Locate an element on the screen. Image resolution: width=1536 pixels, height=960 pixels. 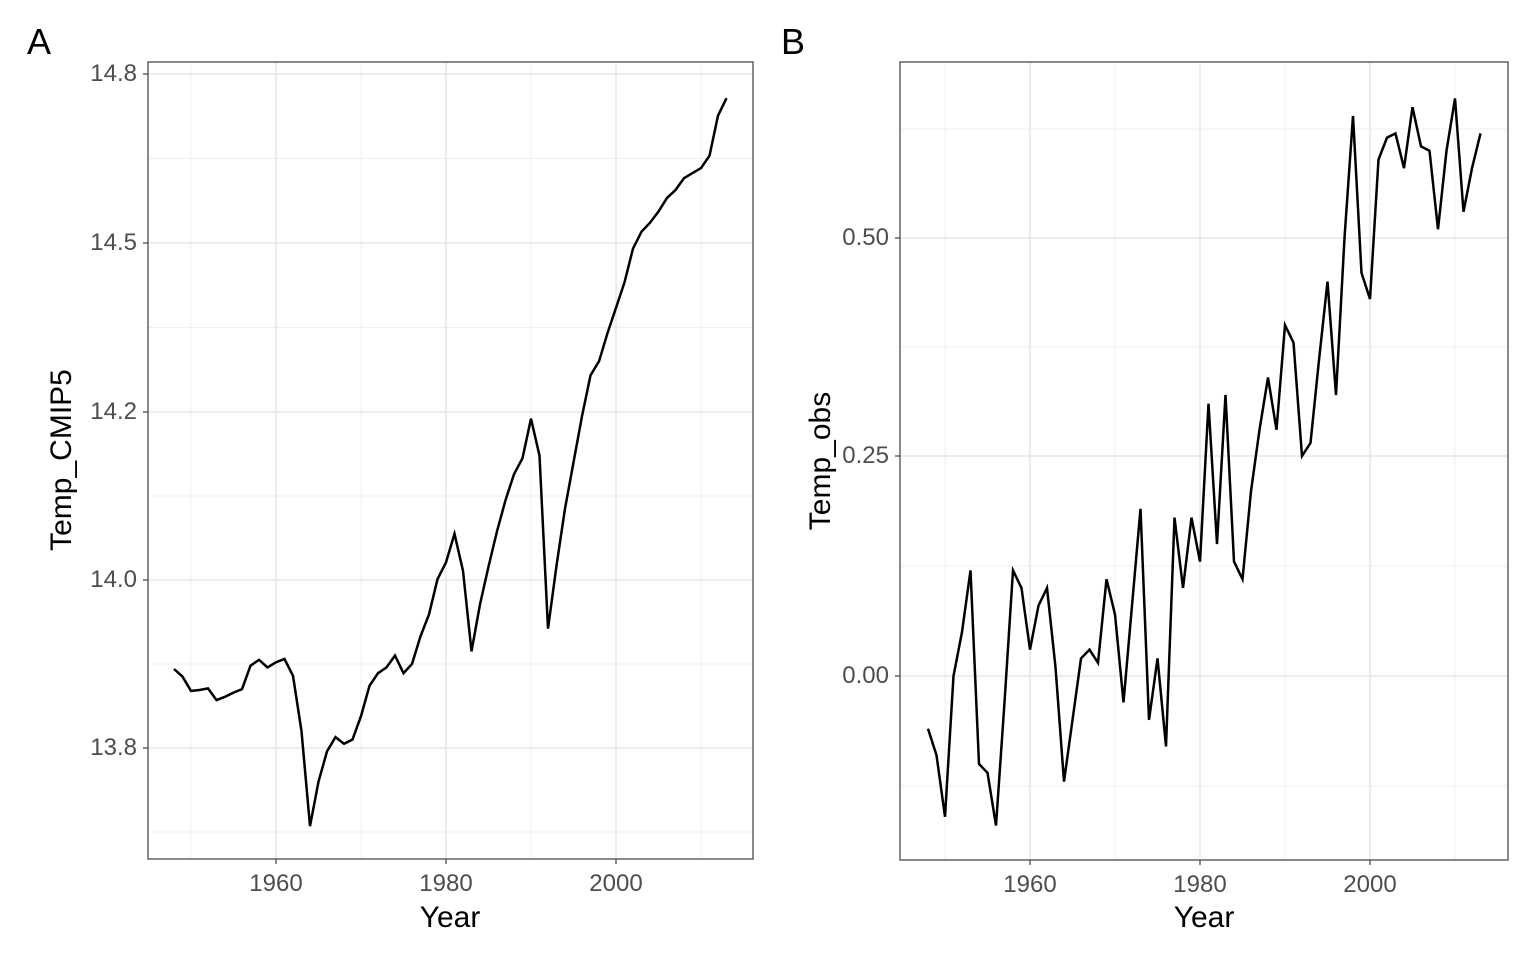
panel-a-y-axis-title: Temp_CMIP5 is located at coordinates (61, 460).